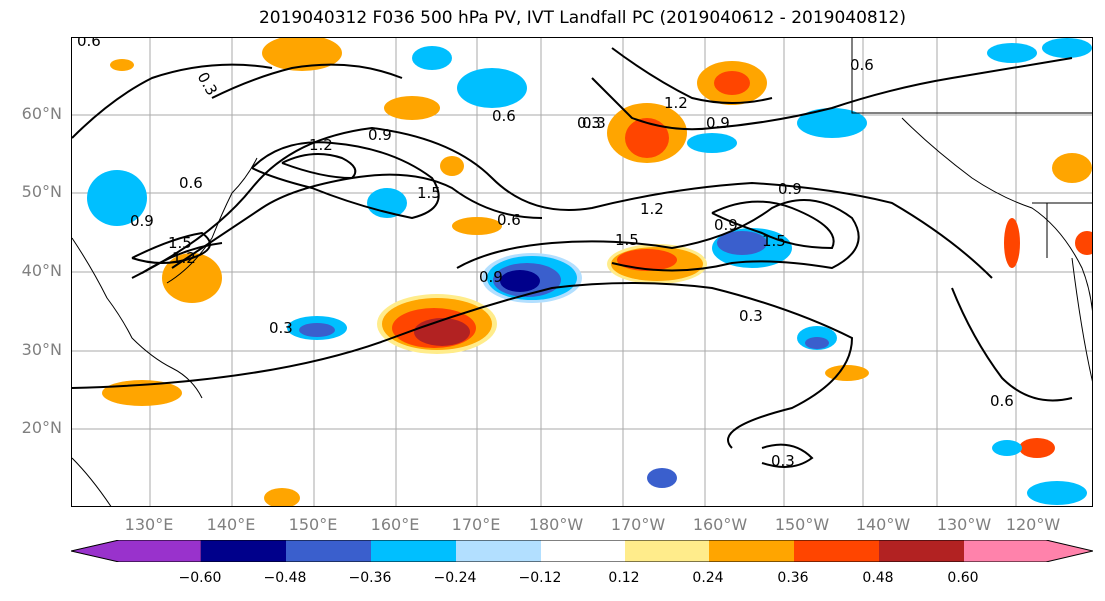  I want to click on lon-label: 170°E, so click(476, 524).